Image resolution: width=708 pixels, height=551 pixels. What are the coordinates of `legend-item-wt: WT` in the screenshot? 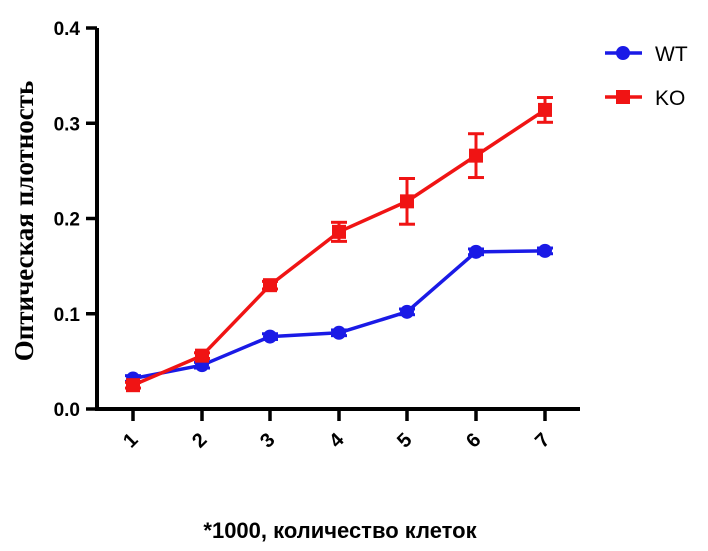 It's located at (646, 54).